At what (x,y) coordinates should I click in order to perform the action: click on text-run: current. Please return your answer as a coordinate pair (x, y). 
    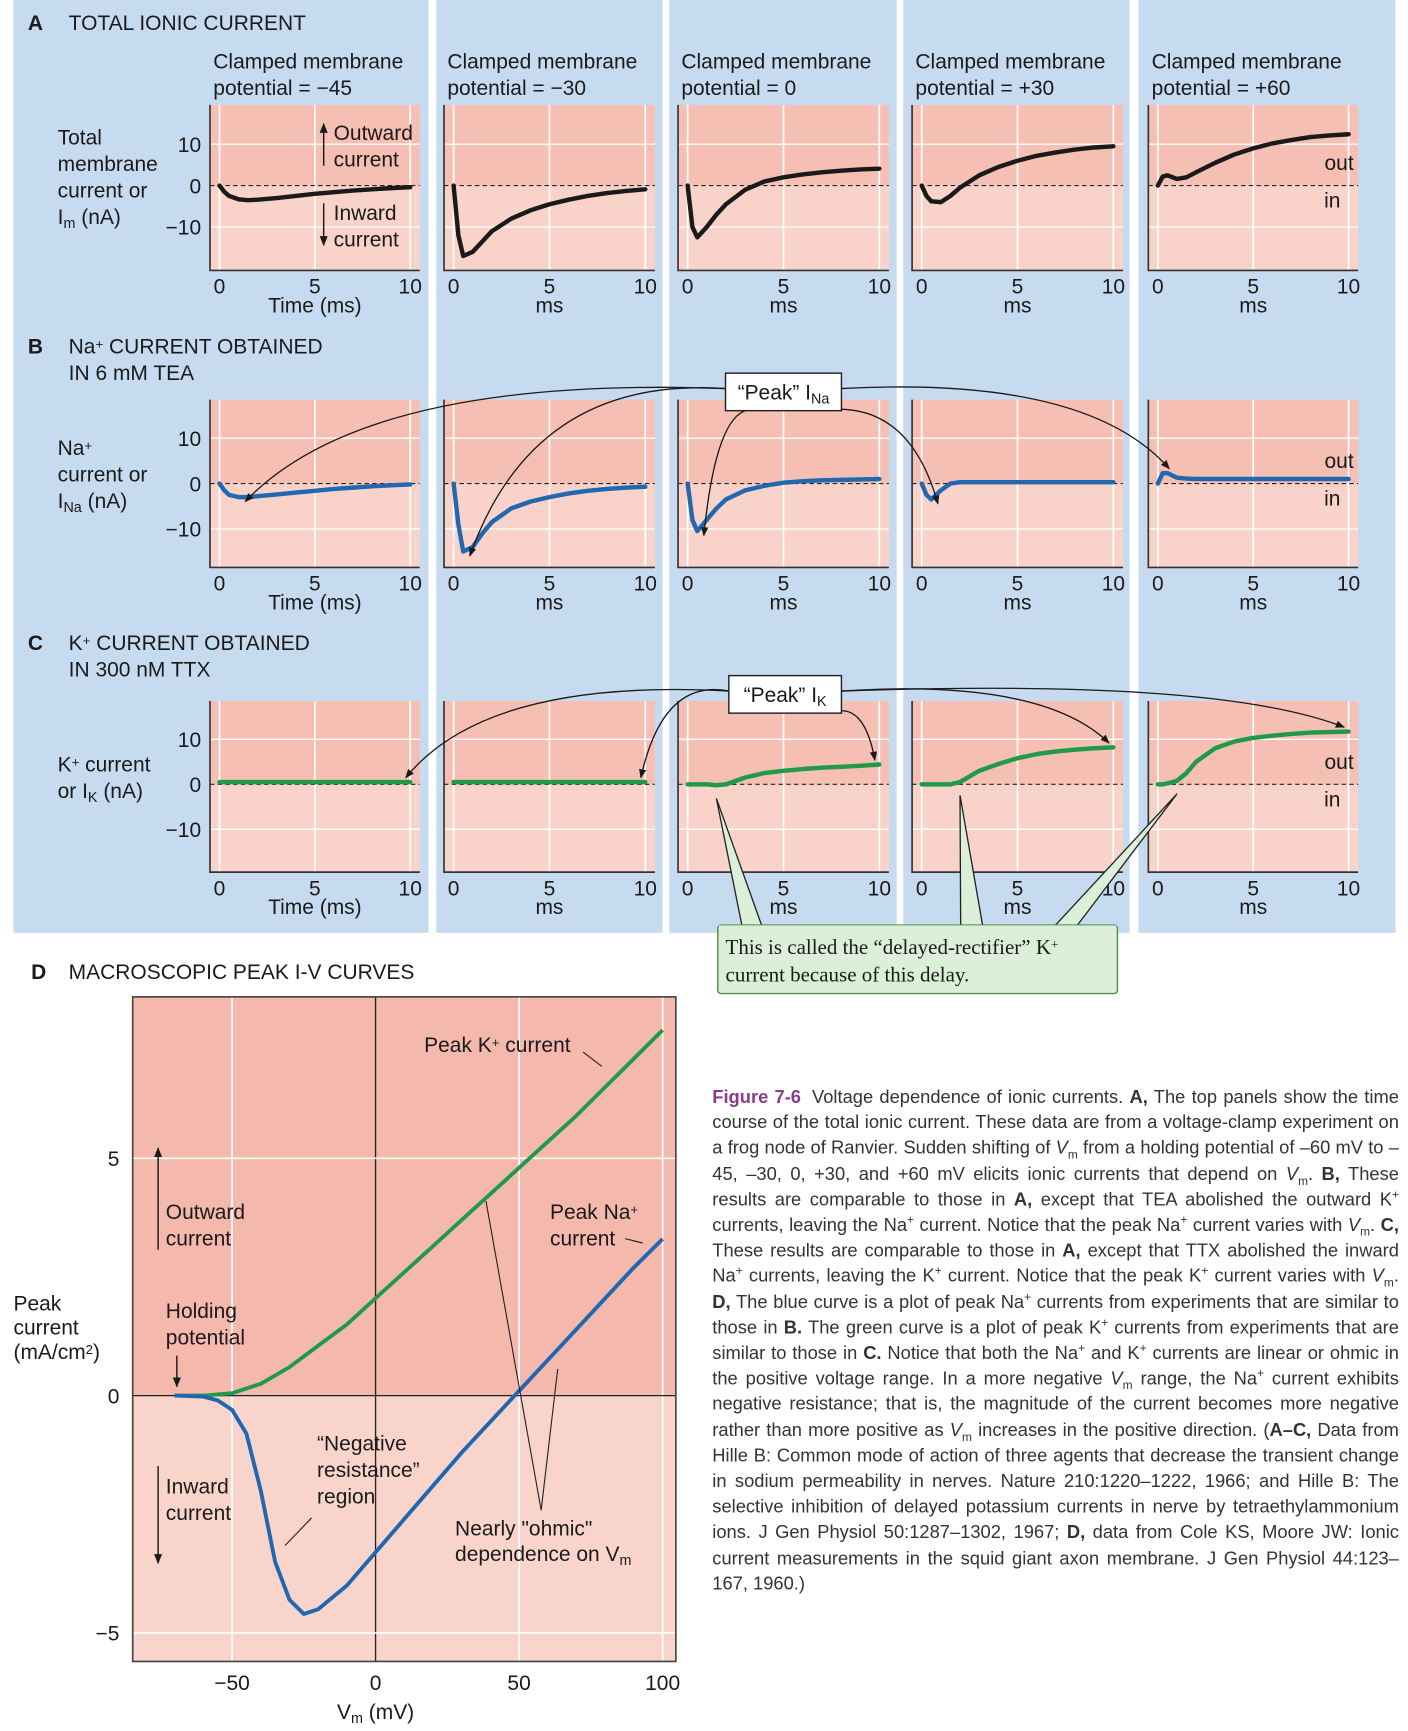
    Looking at the image, I should click on (114, 765).